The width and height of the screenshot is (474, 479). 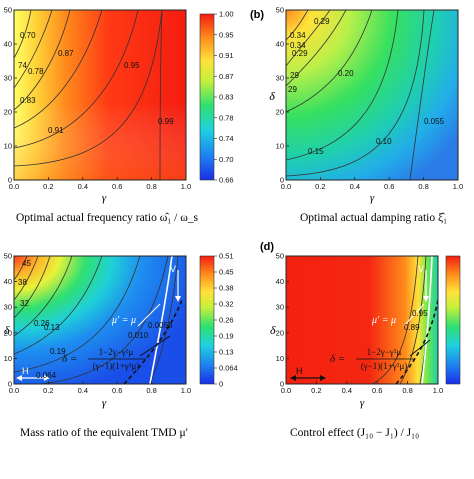 What do you see at coordinates (226, 272) in the screenshot?
I see `colorbar-tick-label: 0.45` at bounding box center [226, 272].